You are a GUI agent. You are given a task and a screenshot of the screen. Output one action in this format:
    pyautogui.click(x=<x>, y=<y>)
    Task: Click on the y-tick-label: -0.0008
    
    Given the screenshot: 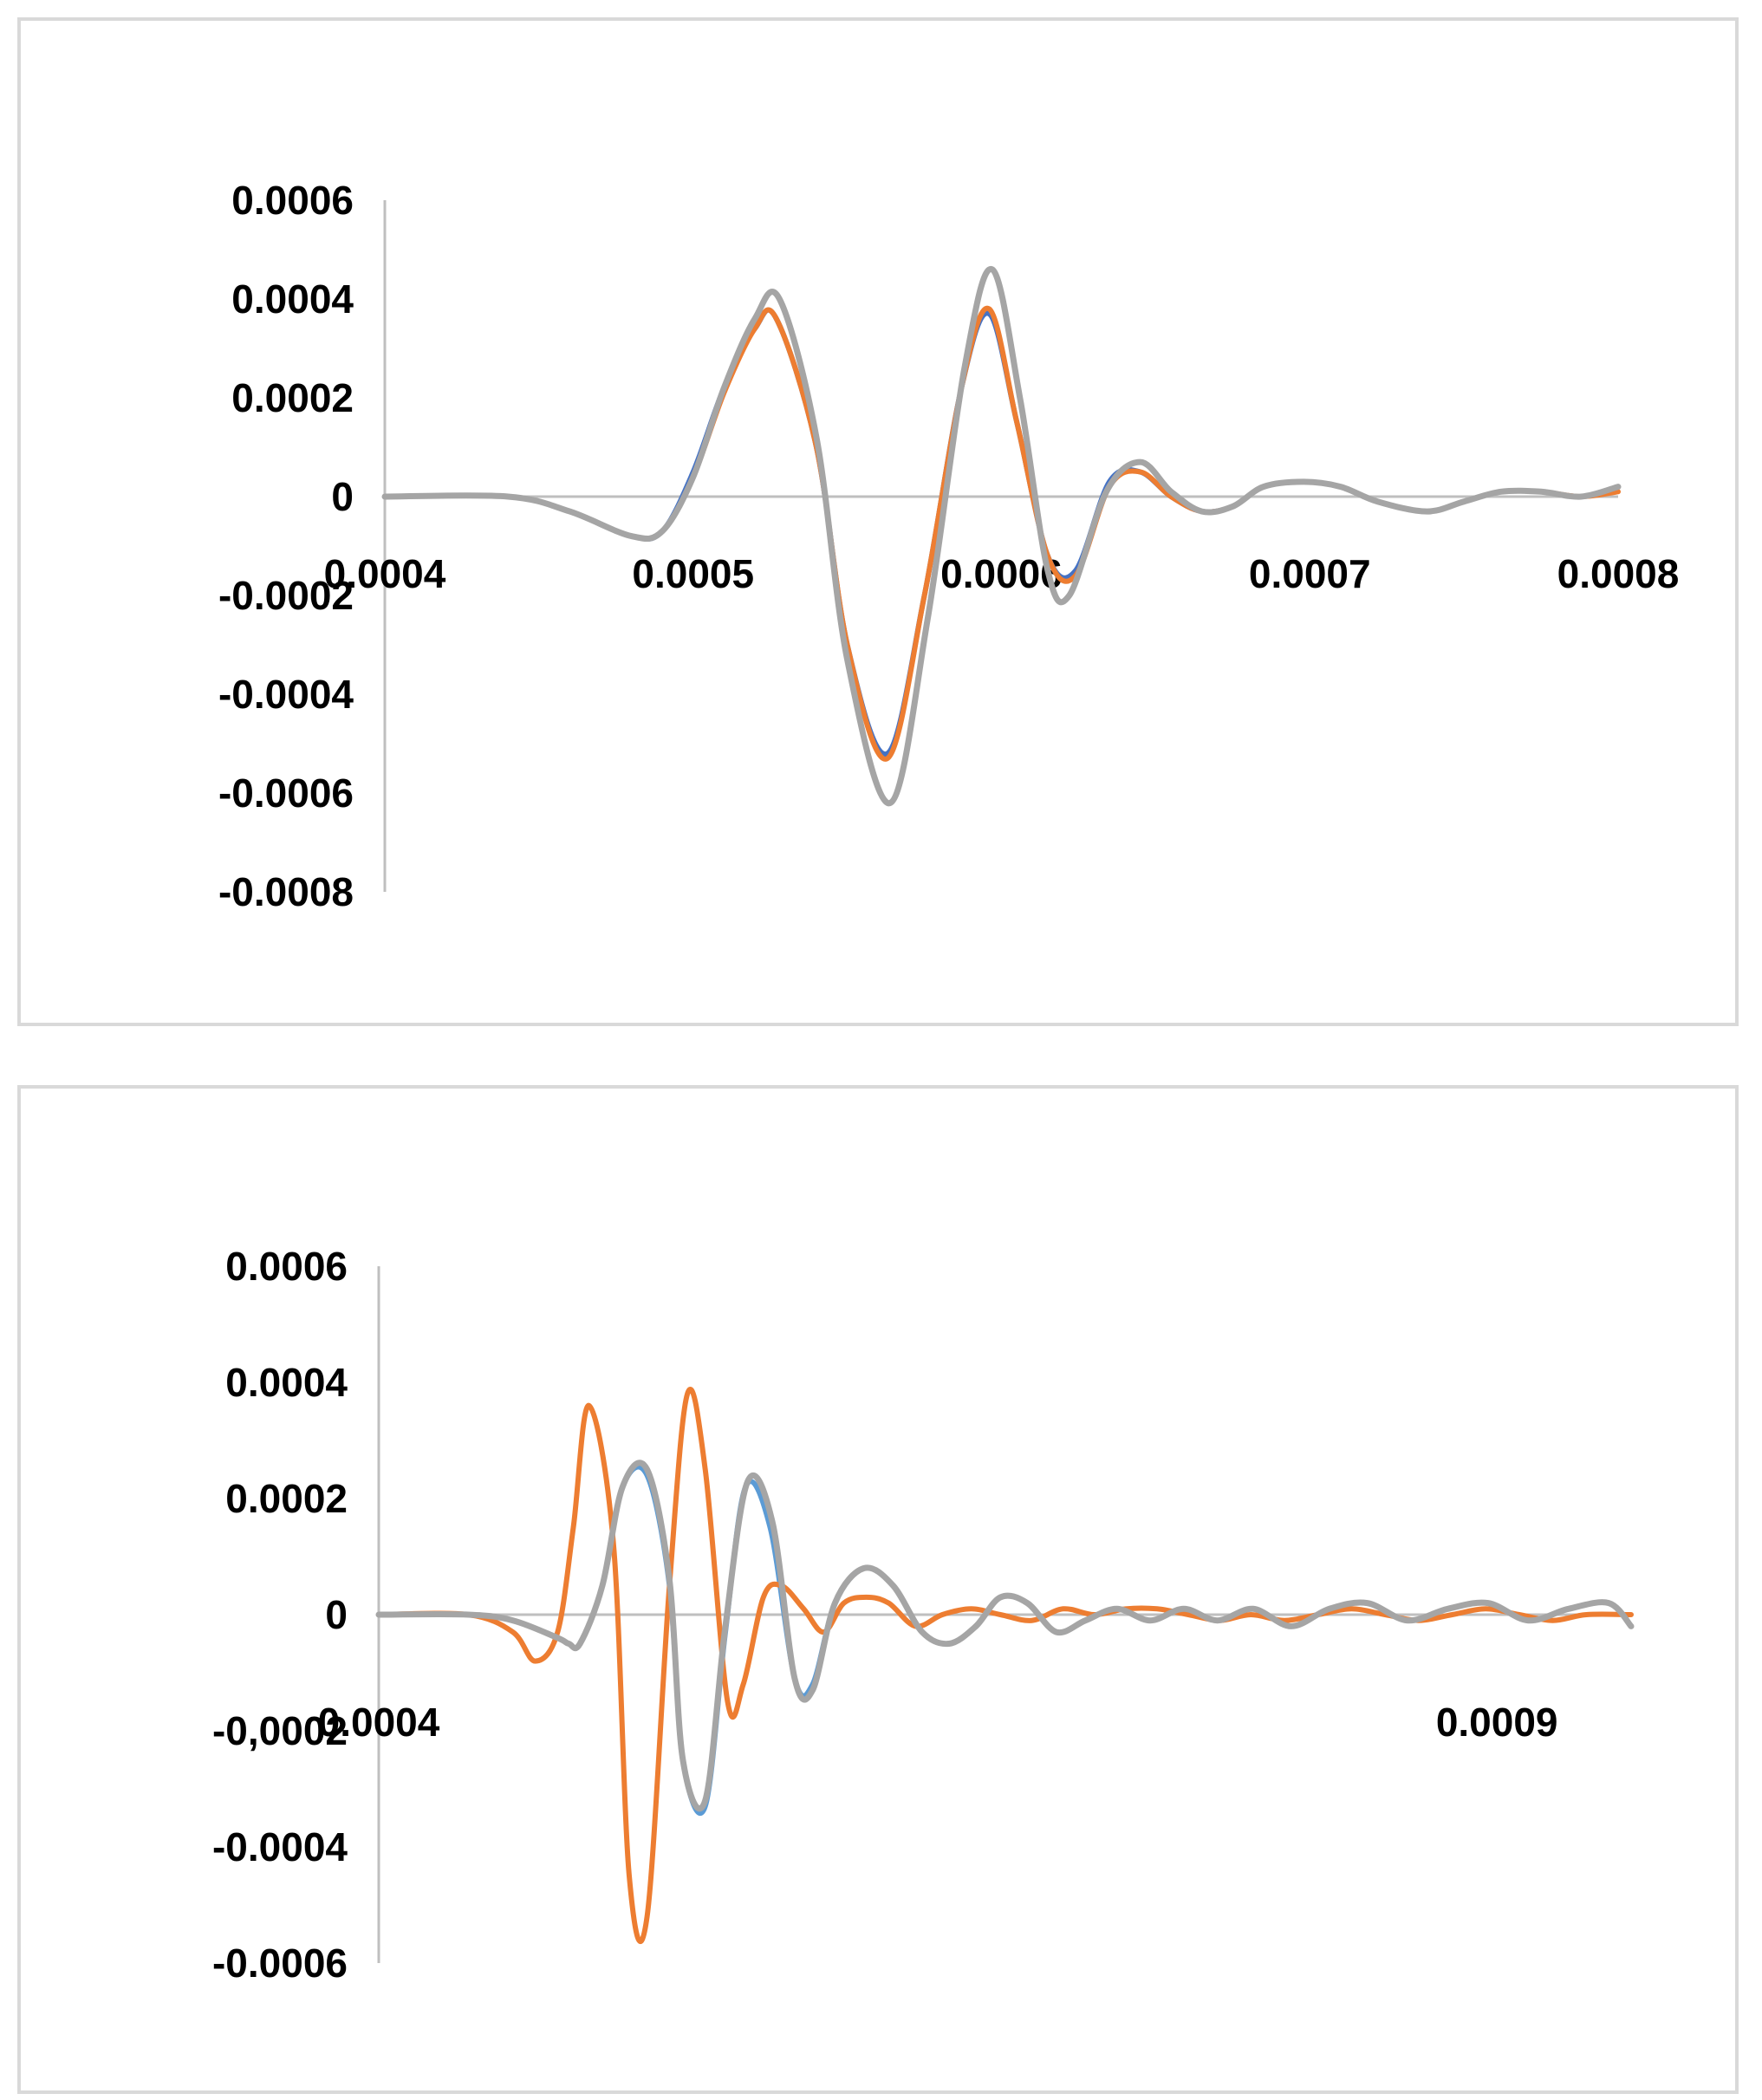 What is the action you would take?
    pyautogui.click(x=286, y=891)
    